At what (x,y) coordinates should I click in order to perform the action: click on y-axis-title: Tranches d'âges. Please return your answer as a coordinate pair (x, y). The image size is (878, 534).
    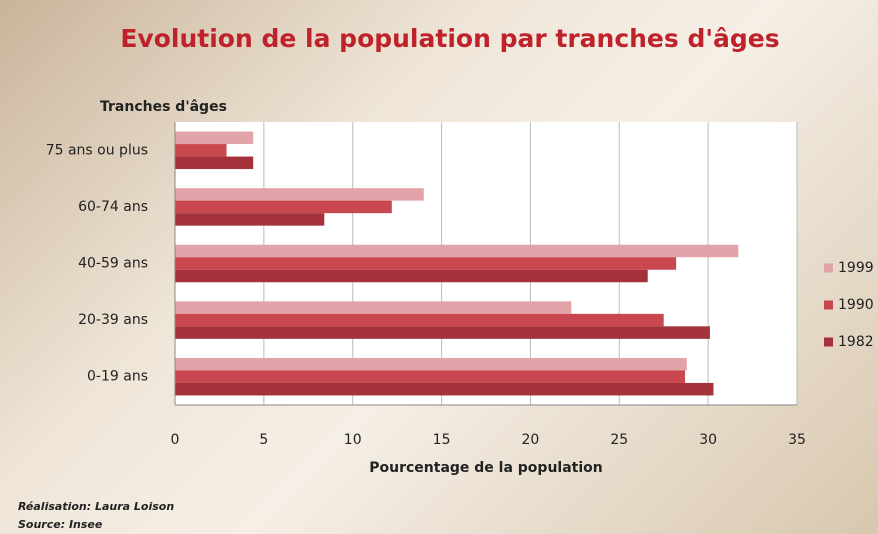
    Looking at the image, I should click on (163, 107).